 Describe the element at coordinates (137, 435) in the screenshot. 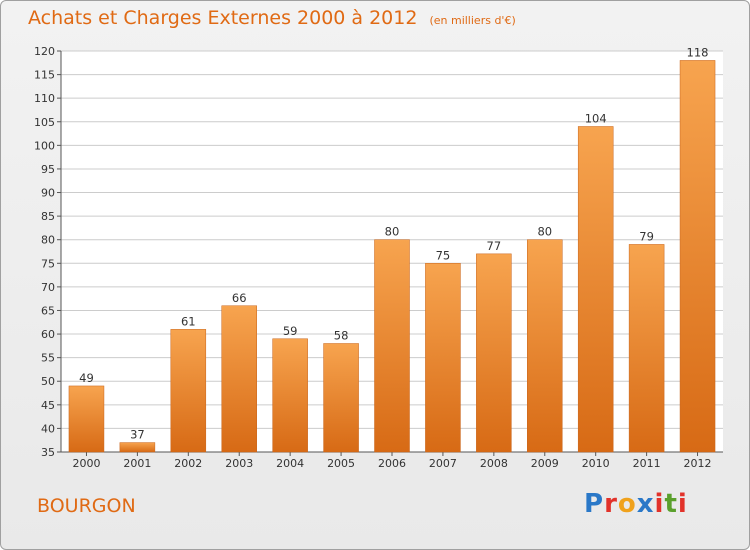

I see `data-label: 37` at that location.